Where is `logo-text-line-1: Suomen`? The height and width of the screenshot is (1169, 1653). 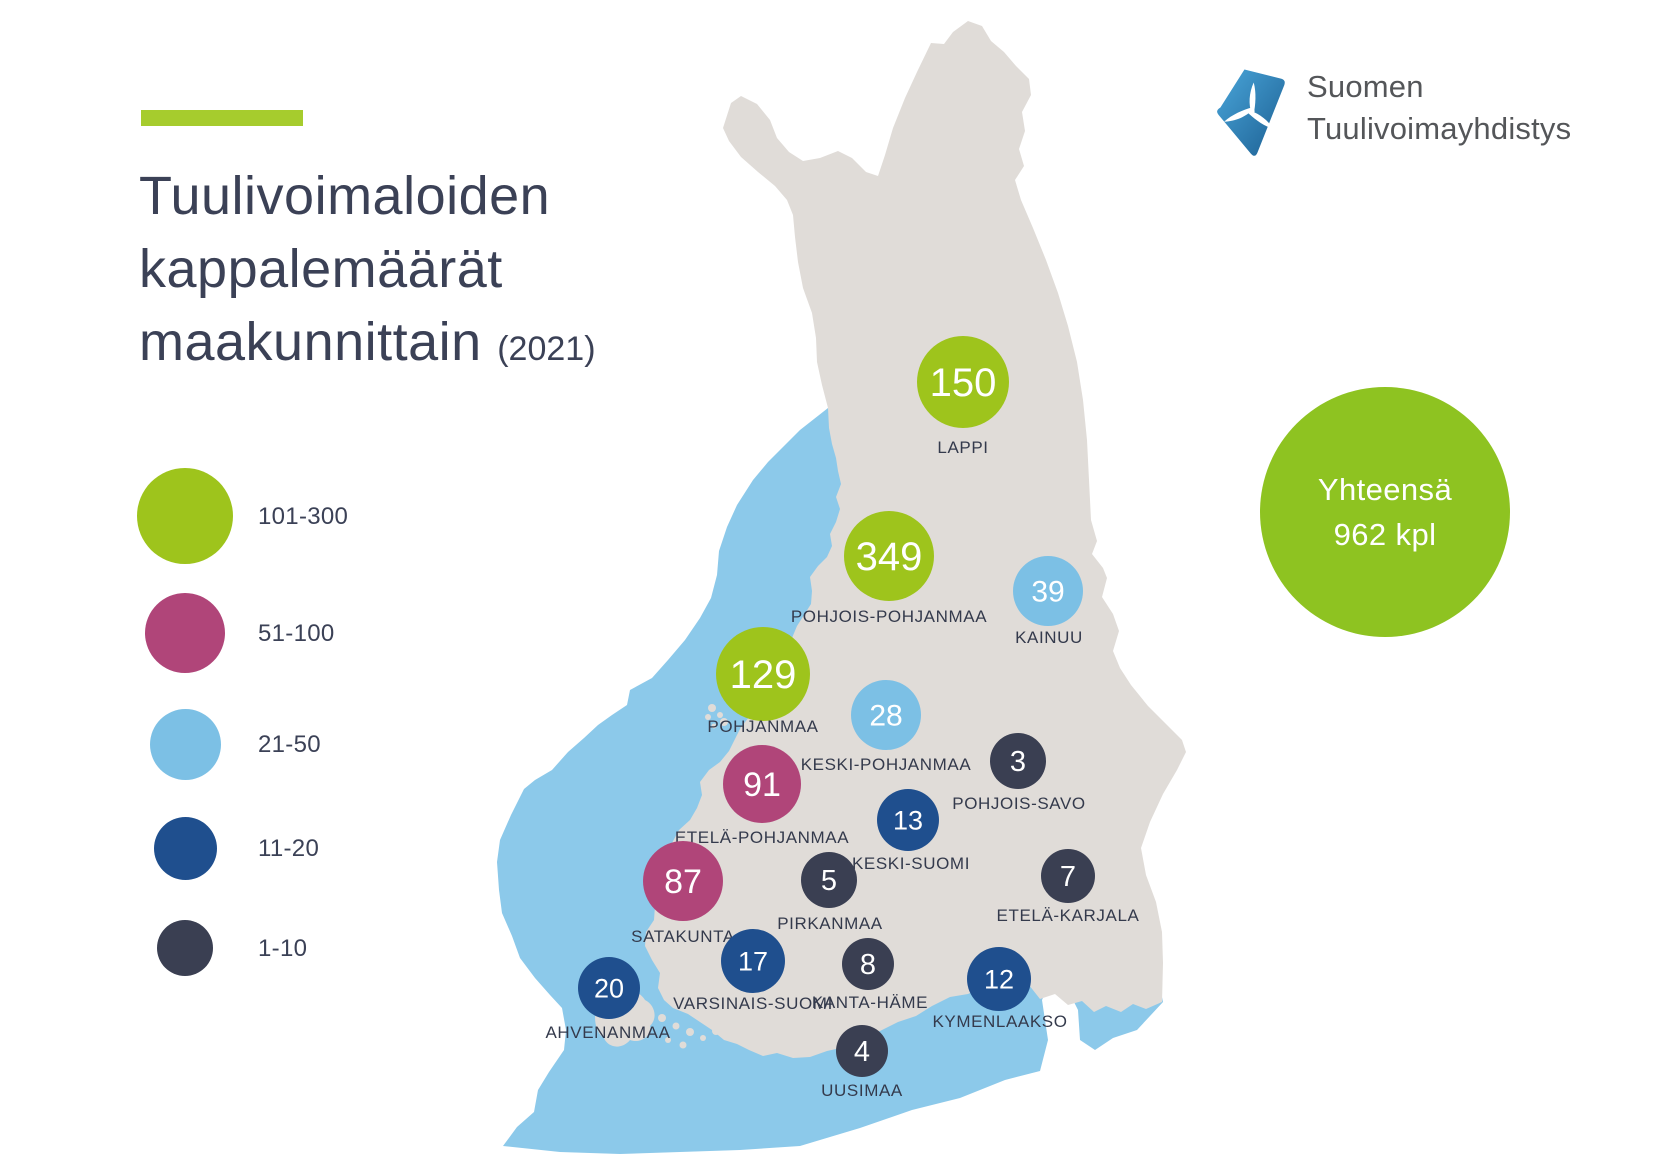 logo-text-line-1: Suomen is located at coordinates (1365, 86).